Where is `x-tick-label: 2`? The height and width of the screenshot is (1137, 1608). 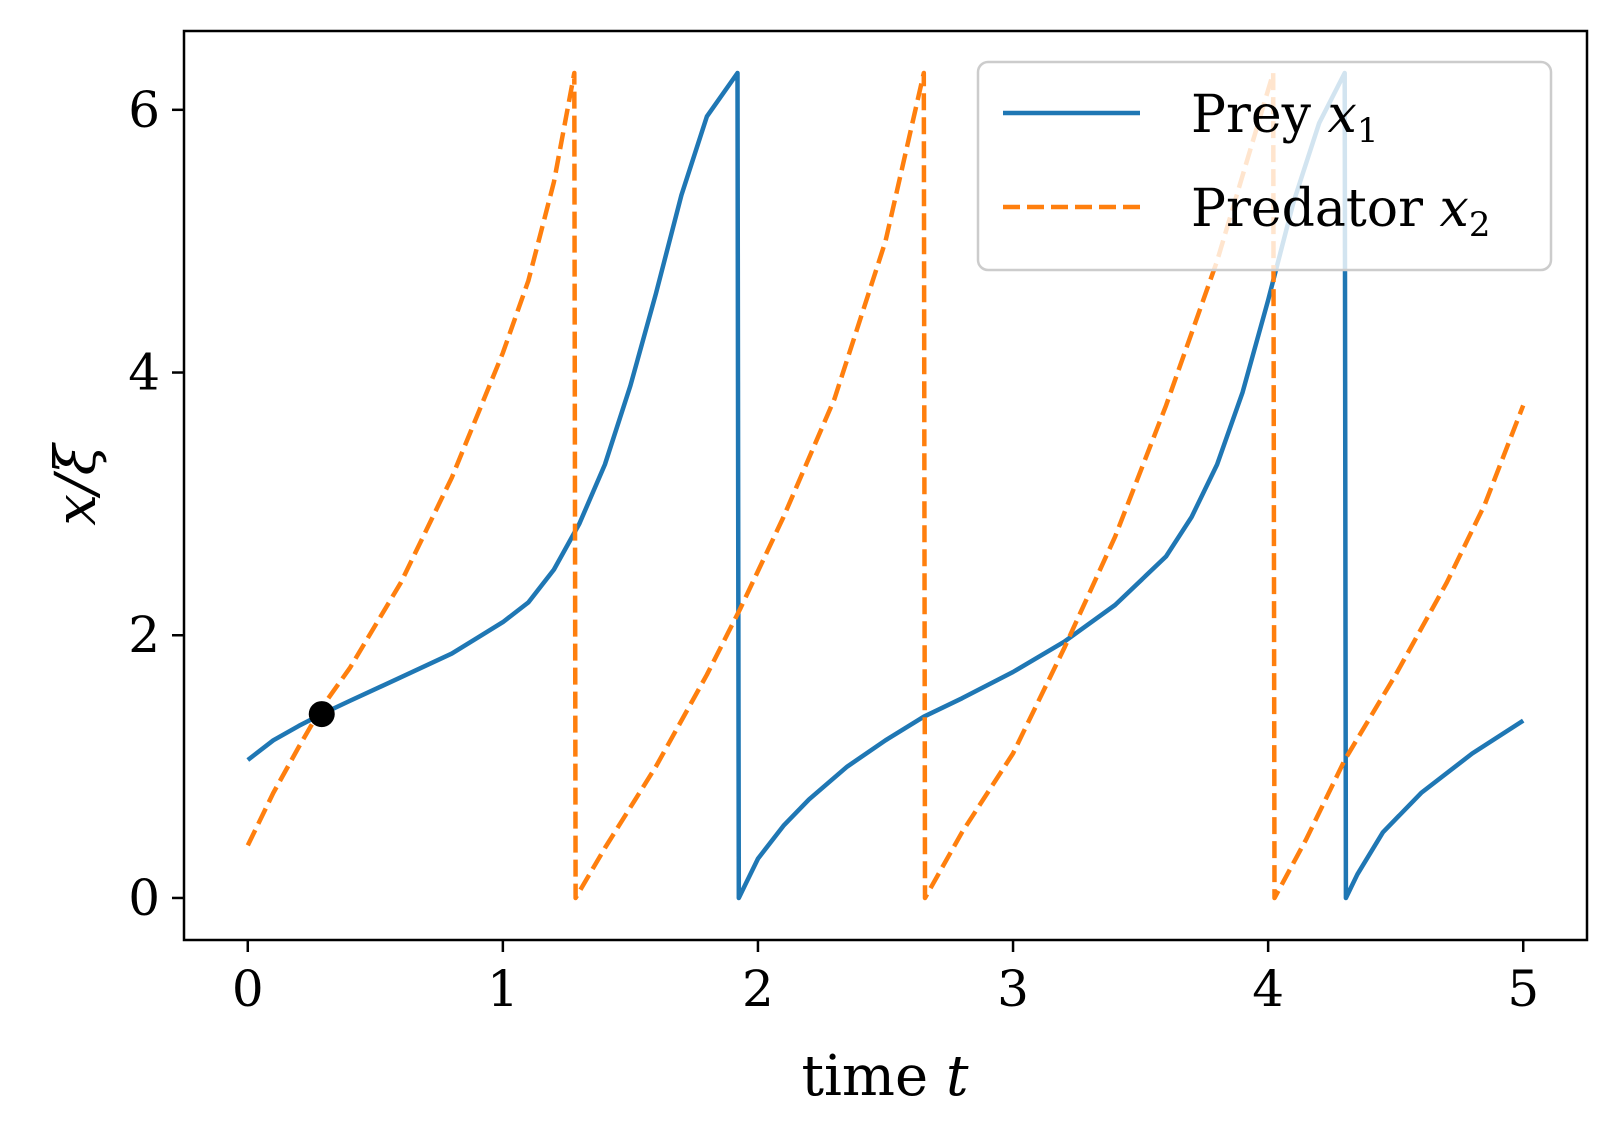
x-tick-label: 2 is located at coordinates (758, 989).